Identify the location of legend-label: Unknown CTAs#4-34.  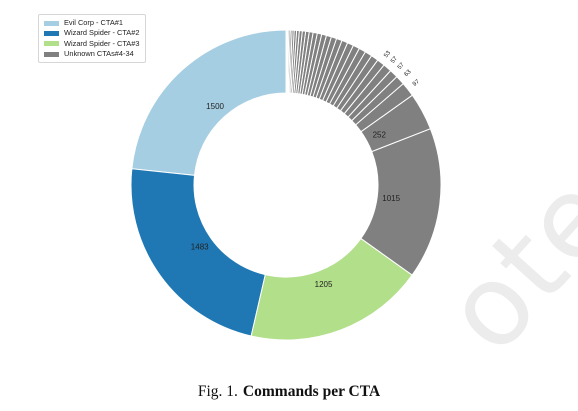
(99, 53).